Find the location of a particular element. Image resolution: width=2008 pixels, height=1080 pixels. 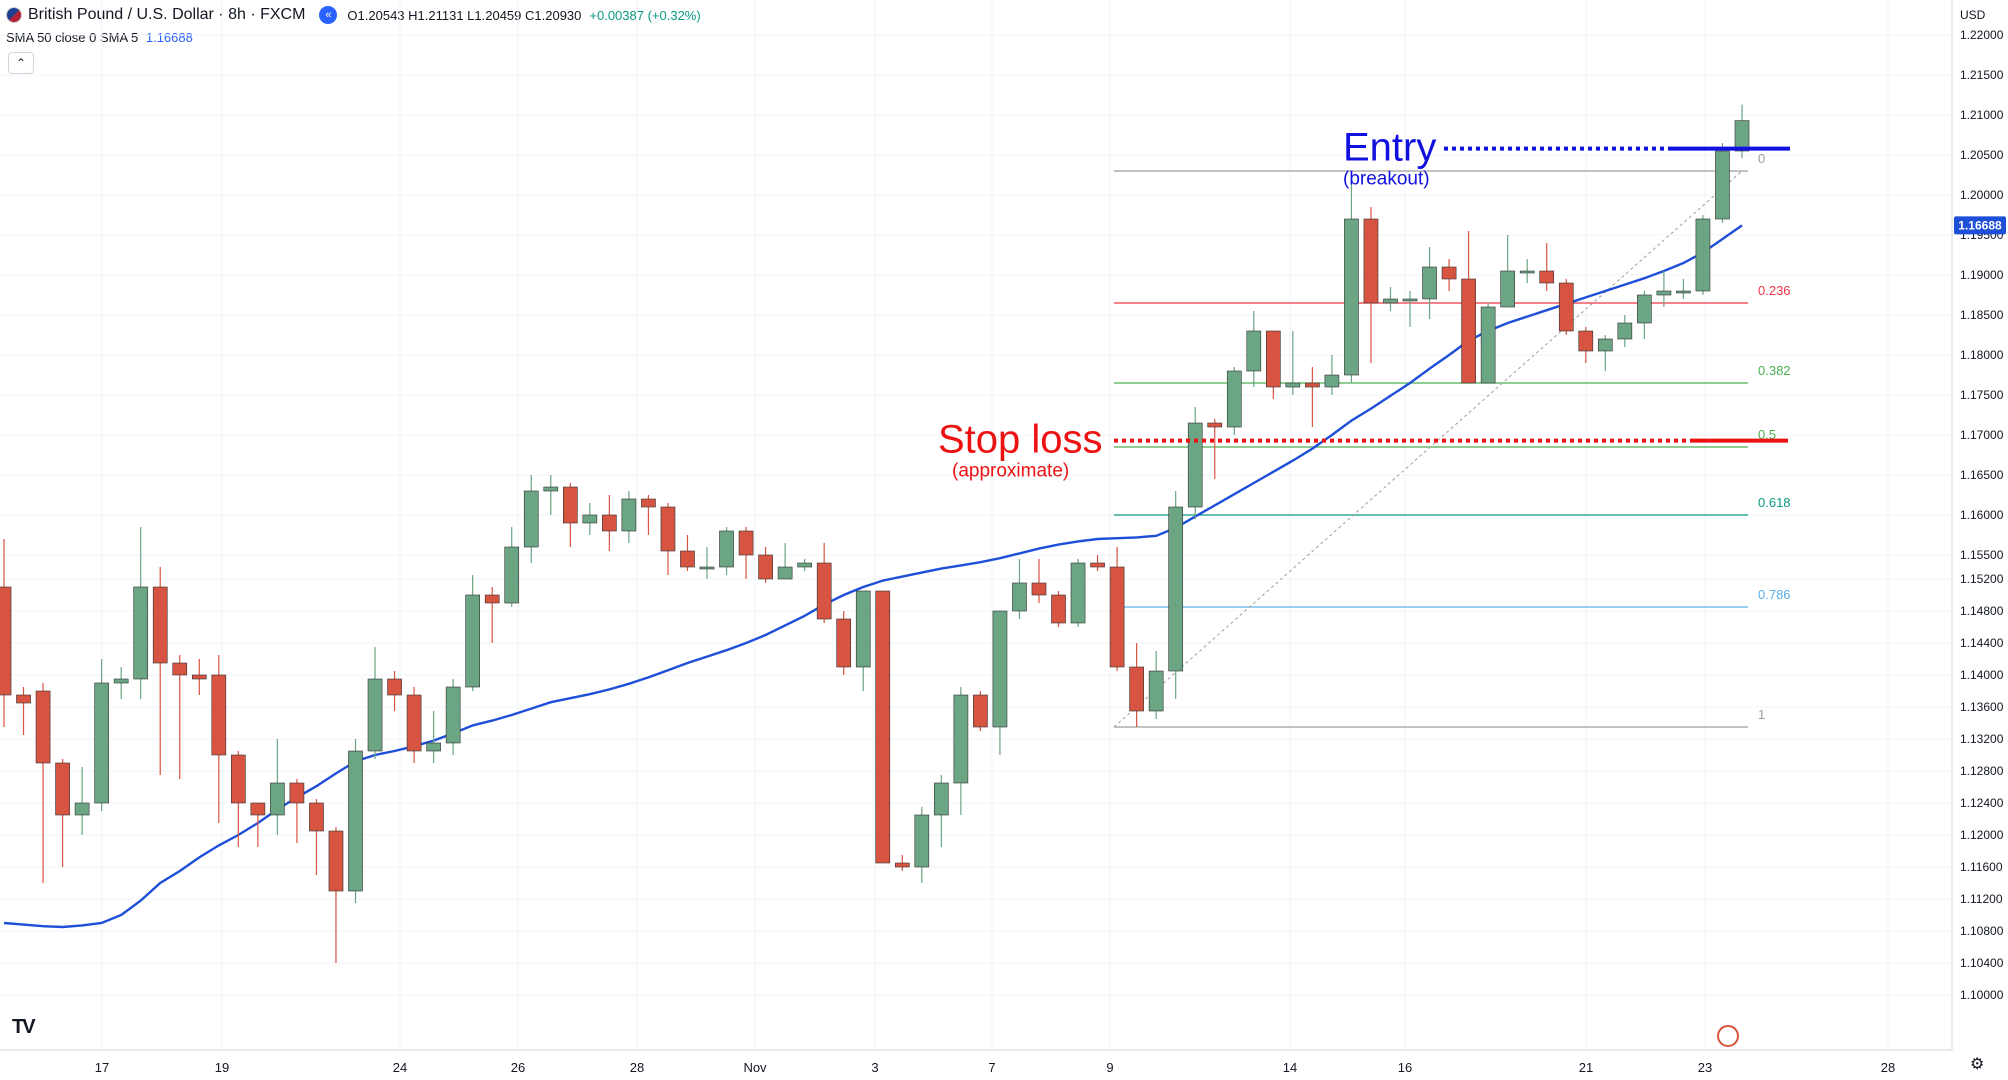

economic-event-icon is located at coordinates (1728, 1036).